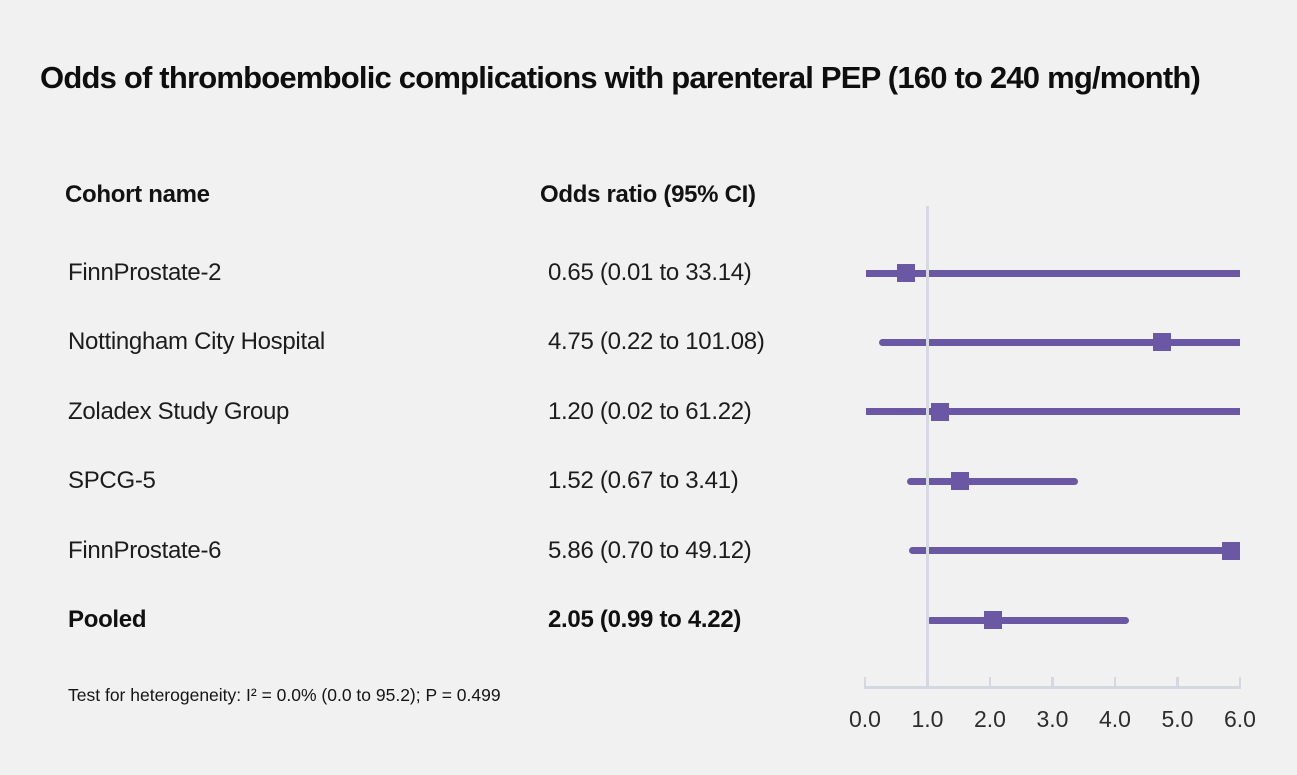 The height and width of the screenshot is (775, 1297). What do you see at coordinates (196, 342) in the screenshot?
I see `cohort-name: Nottingham City Hospital` at bounding box center [196, 342].